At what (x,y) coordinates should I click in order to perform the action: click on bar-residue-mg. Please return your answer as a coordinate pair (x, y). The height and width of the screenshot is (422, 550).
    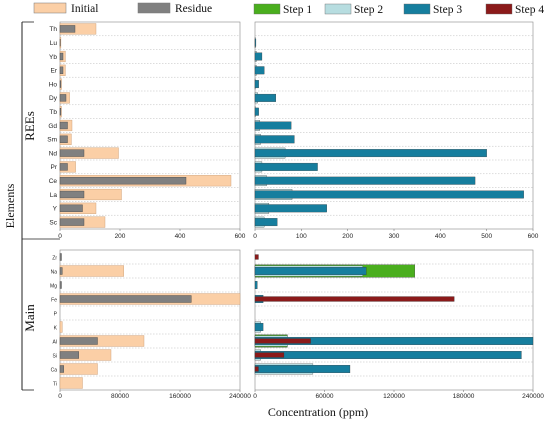
    Looking at the image, I should click on (60, 285).